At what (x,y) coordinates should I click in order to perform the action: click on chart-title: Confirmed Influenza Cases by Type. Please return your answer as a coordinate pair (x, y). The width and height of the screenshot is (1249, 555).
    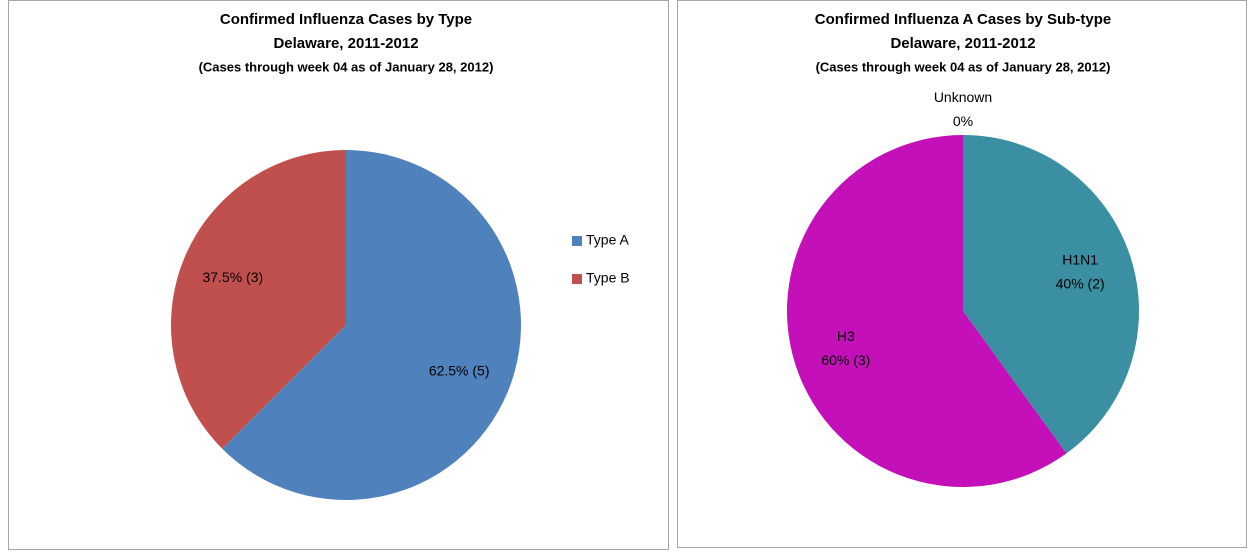
    Looking at the image, I should click on (346, 19).